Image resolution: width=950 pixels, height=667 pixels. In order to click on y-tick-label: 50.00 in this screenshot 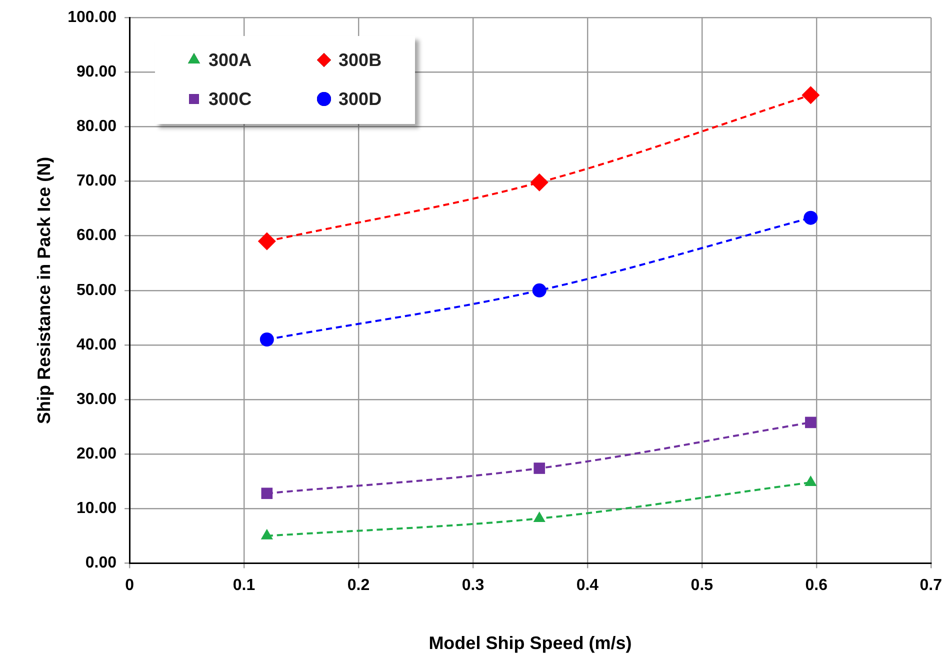, I will do `click(96, 290)`.